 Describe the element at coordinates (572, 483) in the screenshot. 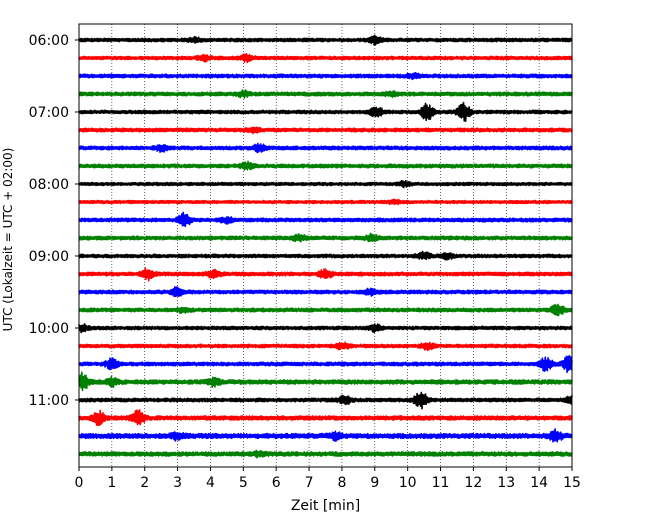

I see `x-tick-label-15: 15` at that location.